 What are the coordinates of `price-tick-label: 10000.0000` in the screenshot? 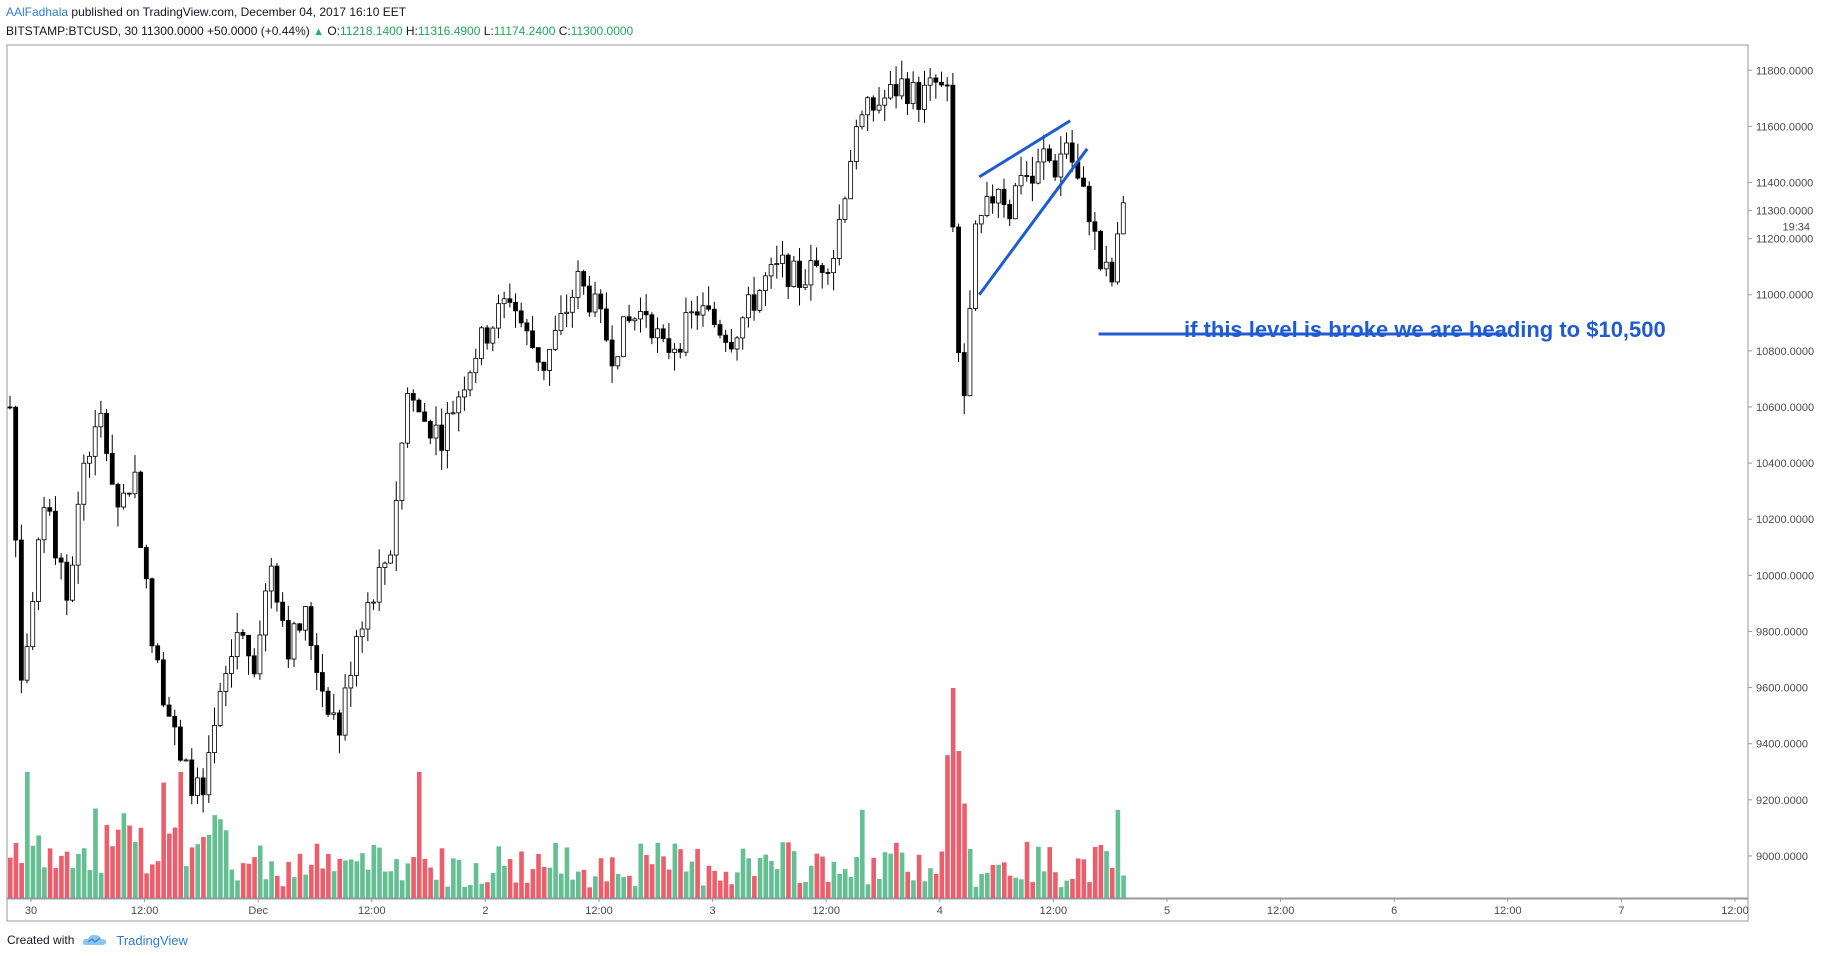 It's located at (1785, 576).